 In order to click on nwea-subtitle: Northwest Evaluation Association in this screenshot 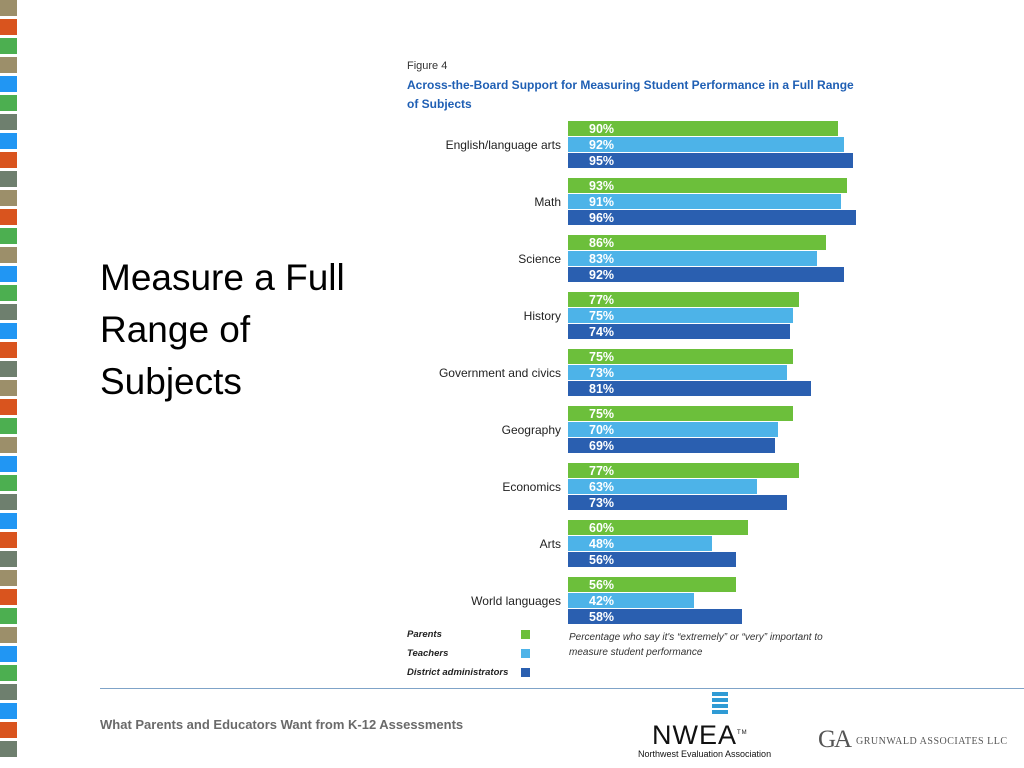, I will do `click(705, 754)`.